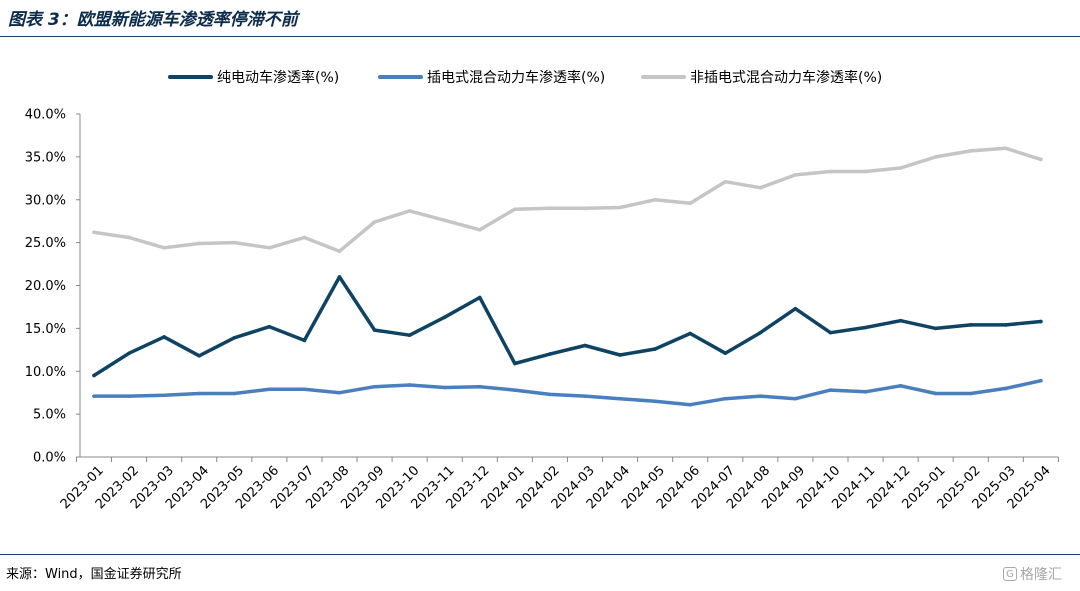  What do you see at coordinates (278, 77) in the screenshot?
I see `legend-label-0: 纯电动车渗透率(%)` at bounding box center [278, 77].